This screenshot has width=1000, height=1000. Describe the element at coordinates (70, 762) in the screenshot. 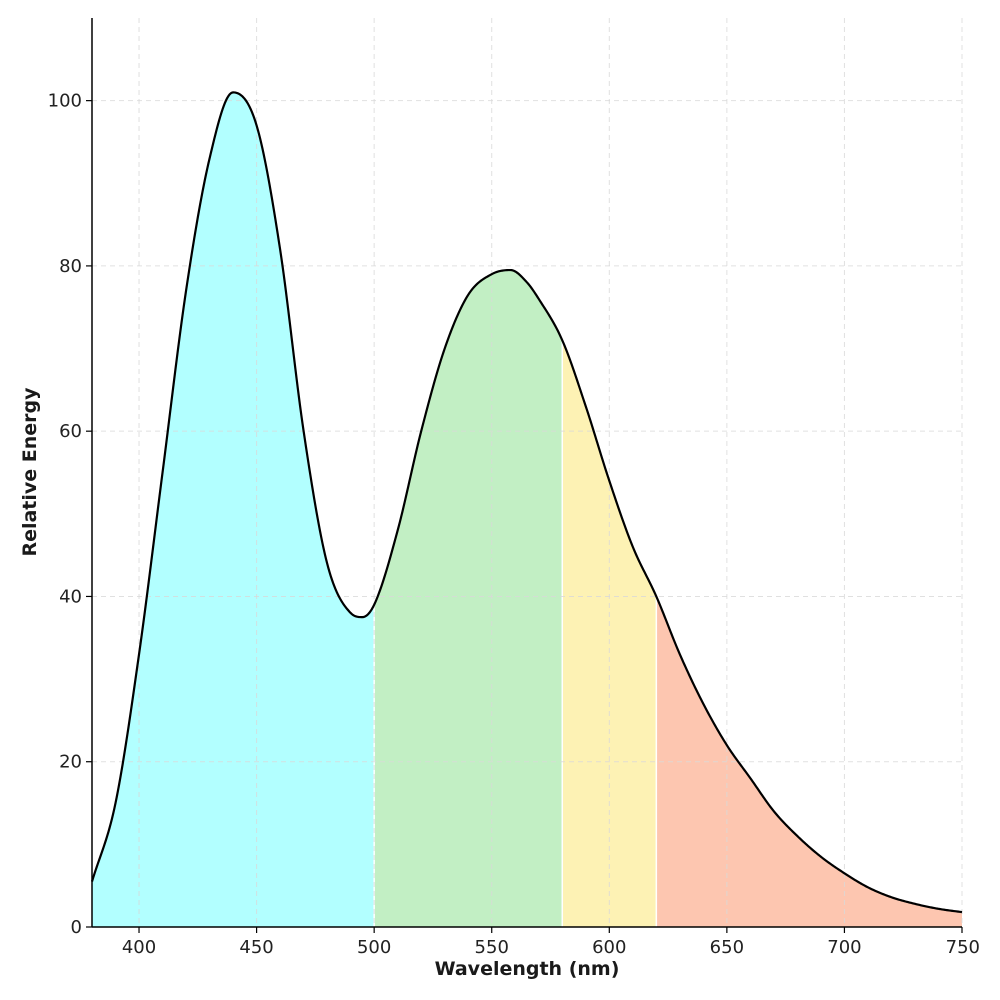

I see `y-tick-label: 20` at that location.